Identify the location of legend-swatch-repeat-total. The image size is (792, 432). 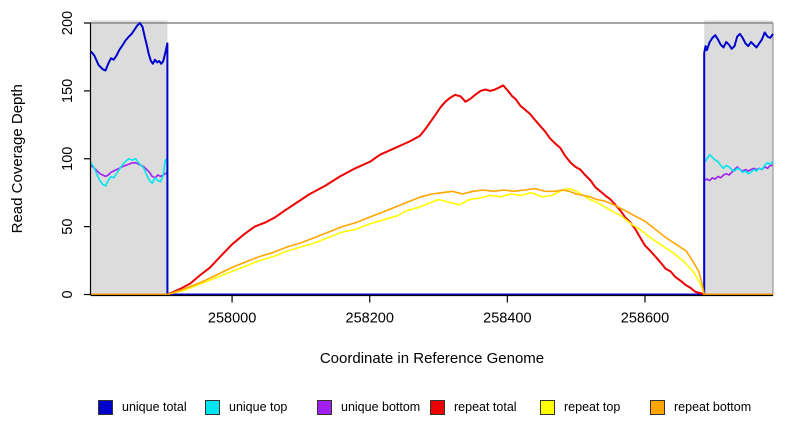
(437, 407).